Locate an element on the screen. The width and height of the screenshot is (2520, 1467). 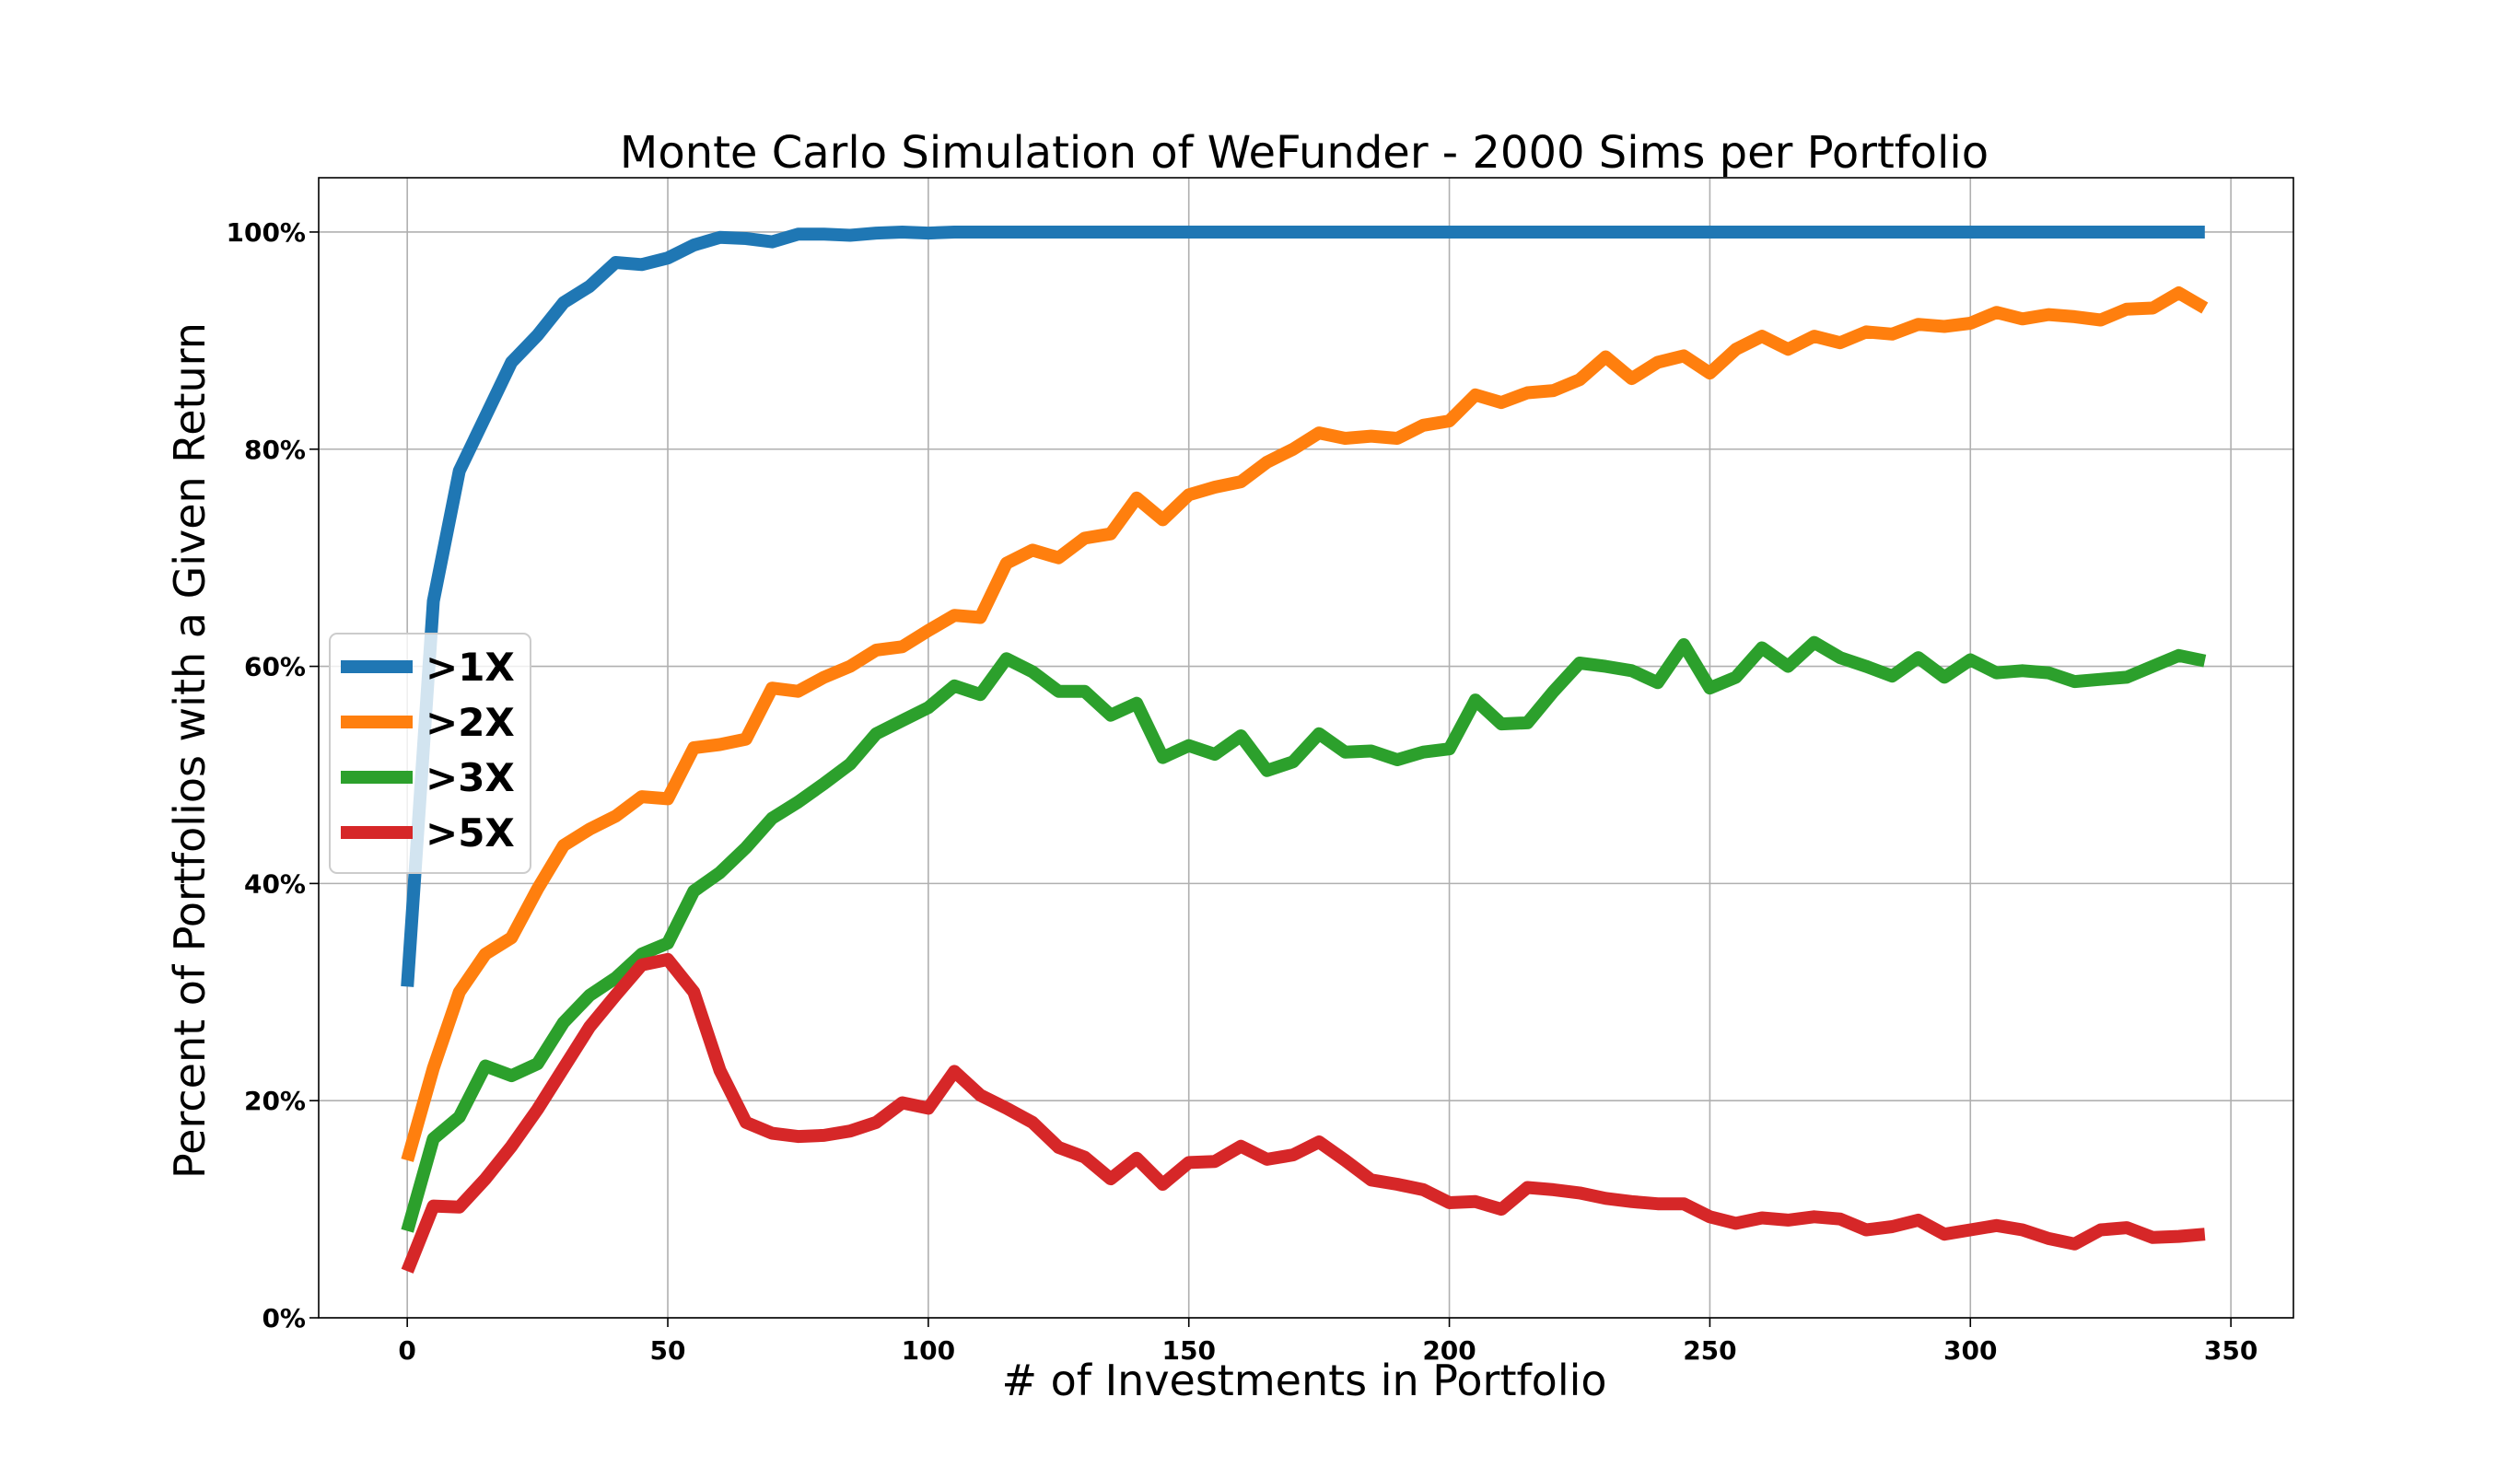
legend-label: >2X is located at coordinates (470, 722).